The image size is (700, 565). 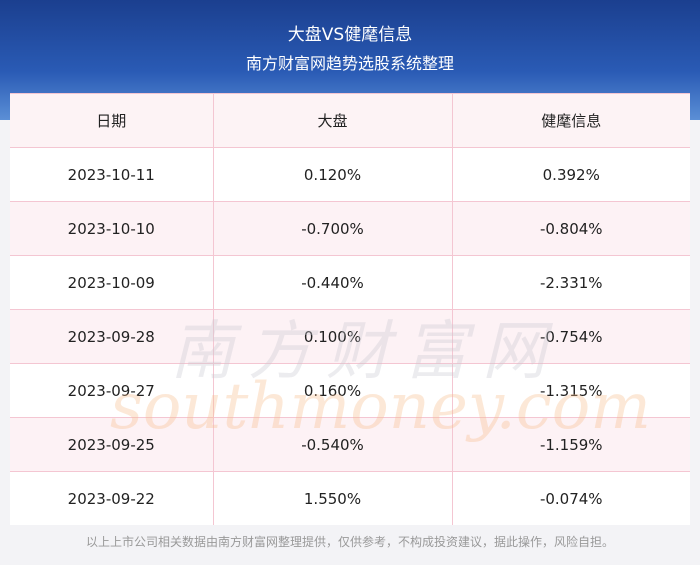 What do you see at coordinates (332, 390) in the screenshot?
I see `table-cell: 0.160%` at bounding box center [332, 390].